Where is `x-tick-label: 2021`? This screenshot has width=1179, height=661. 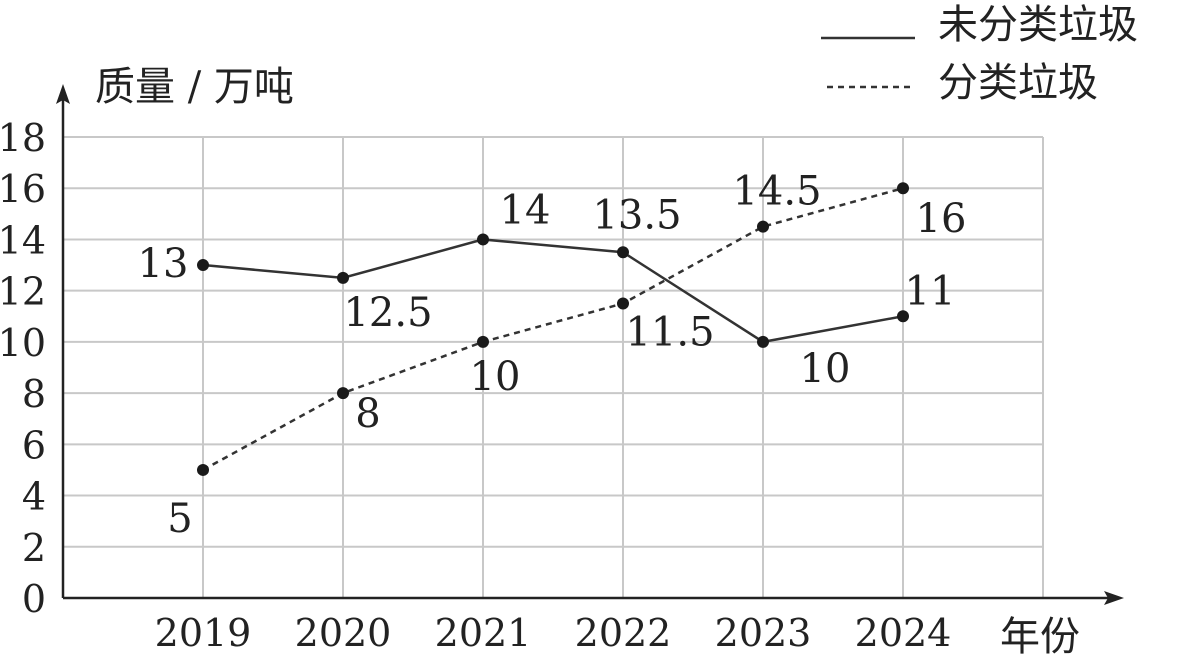
x-tick-label: 2021 is located at coordinates (483, 633).